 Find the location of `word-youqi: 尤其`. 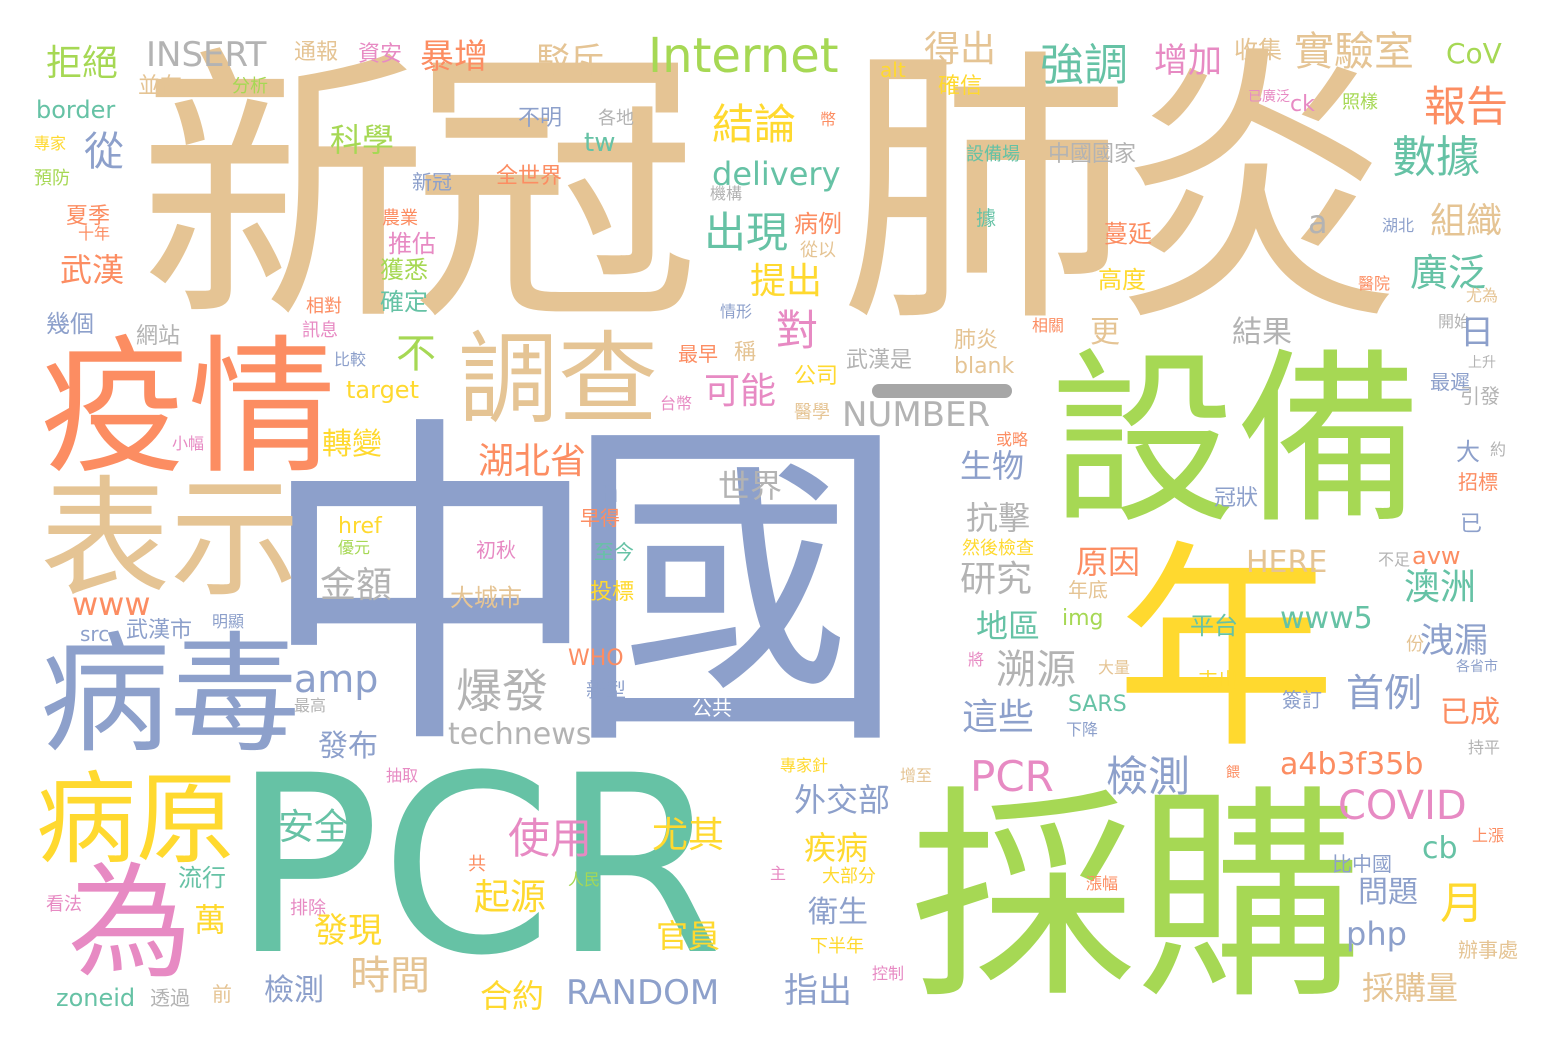

word-youqi: 尤其 is located at coordinates (688, 835).